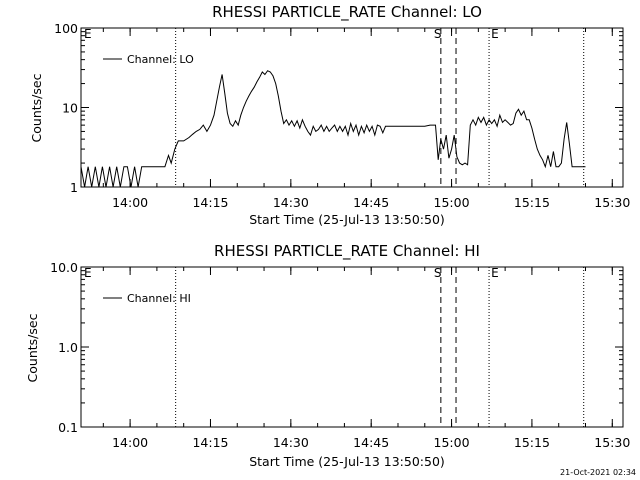  What do you see at coordinates (159, 298) in the screenshot?
I see `legend-label: Channel: HI` at bounding box center [159, 298].